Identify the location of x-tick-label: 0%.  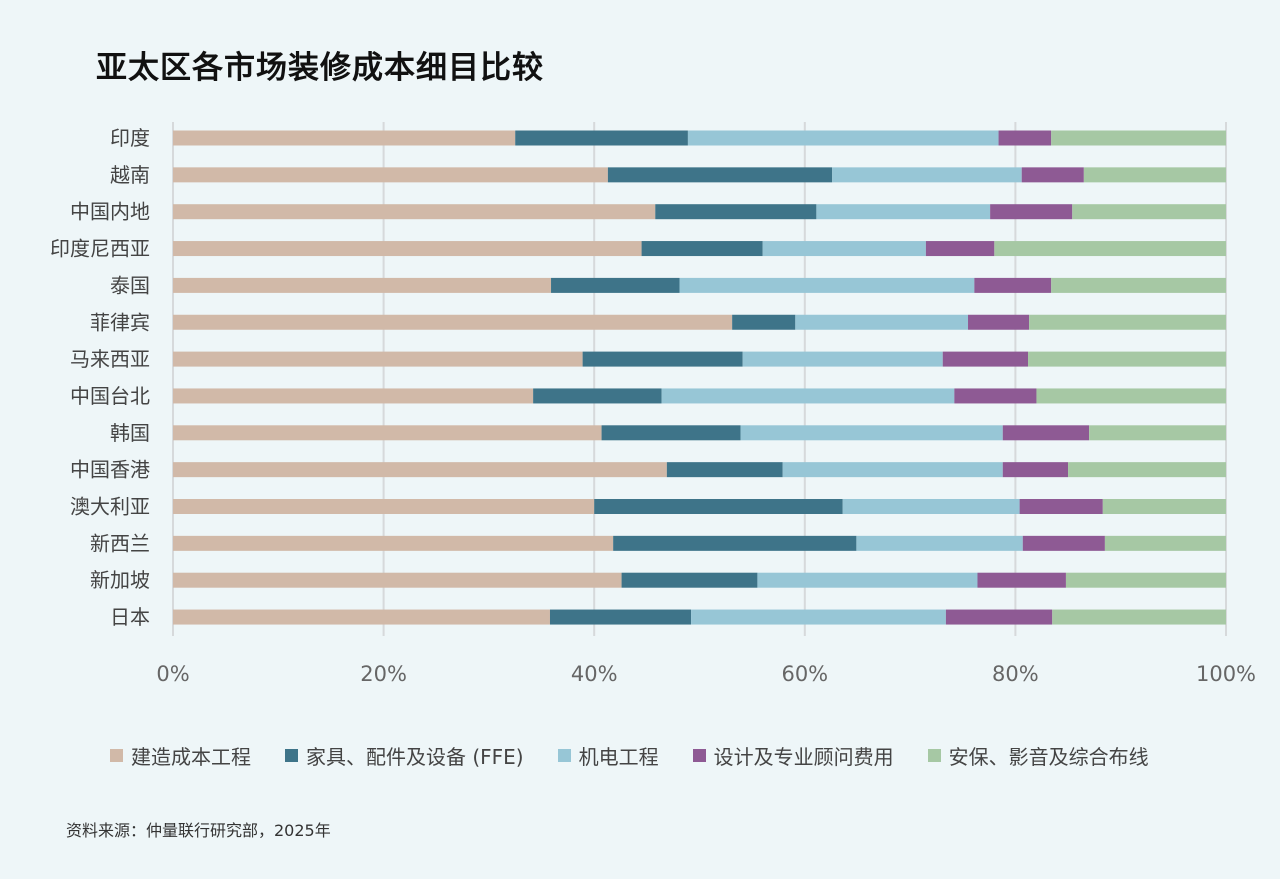
(172, 674).